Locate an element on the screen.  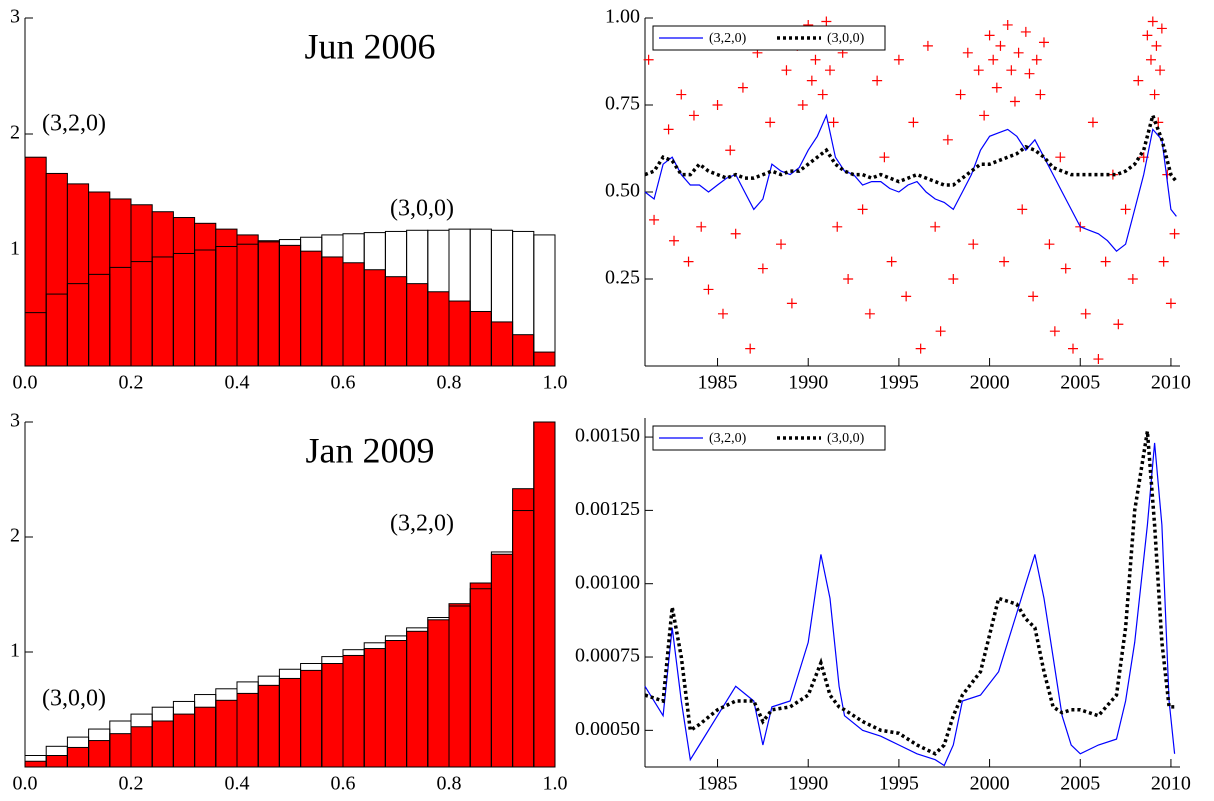
x-tick-label: 1.0 is located at coordinates (555, 784).